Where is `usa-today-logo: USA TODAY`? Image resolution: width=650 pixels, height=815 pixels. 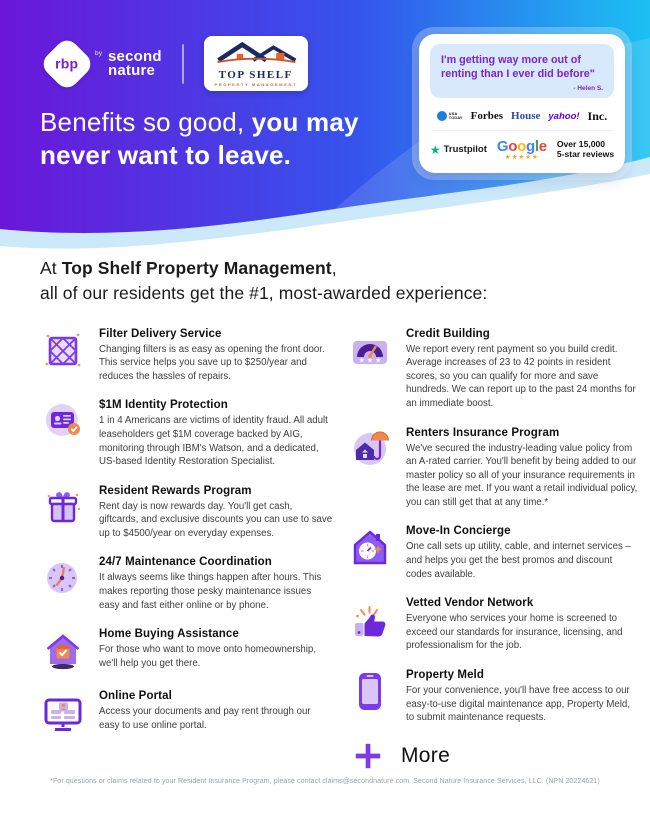
usa-today-logo: USA TODAY is located at coordinates (449, 116).